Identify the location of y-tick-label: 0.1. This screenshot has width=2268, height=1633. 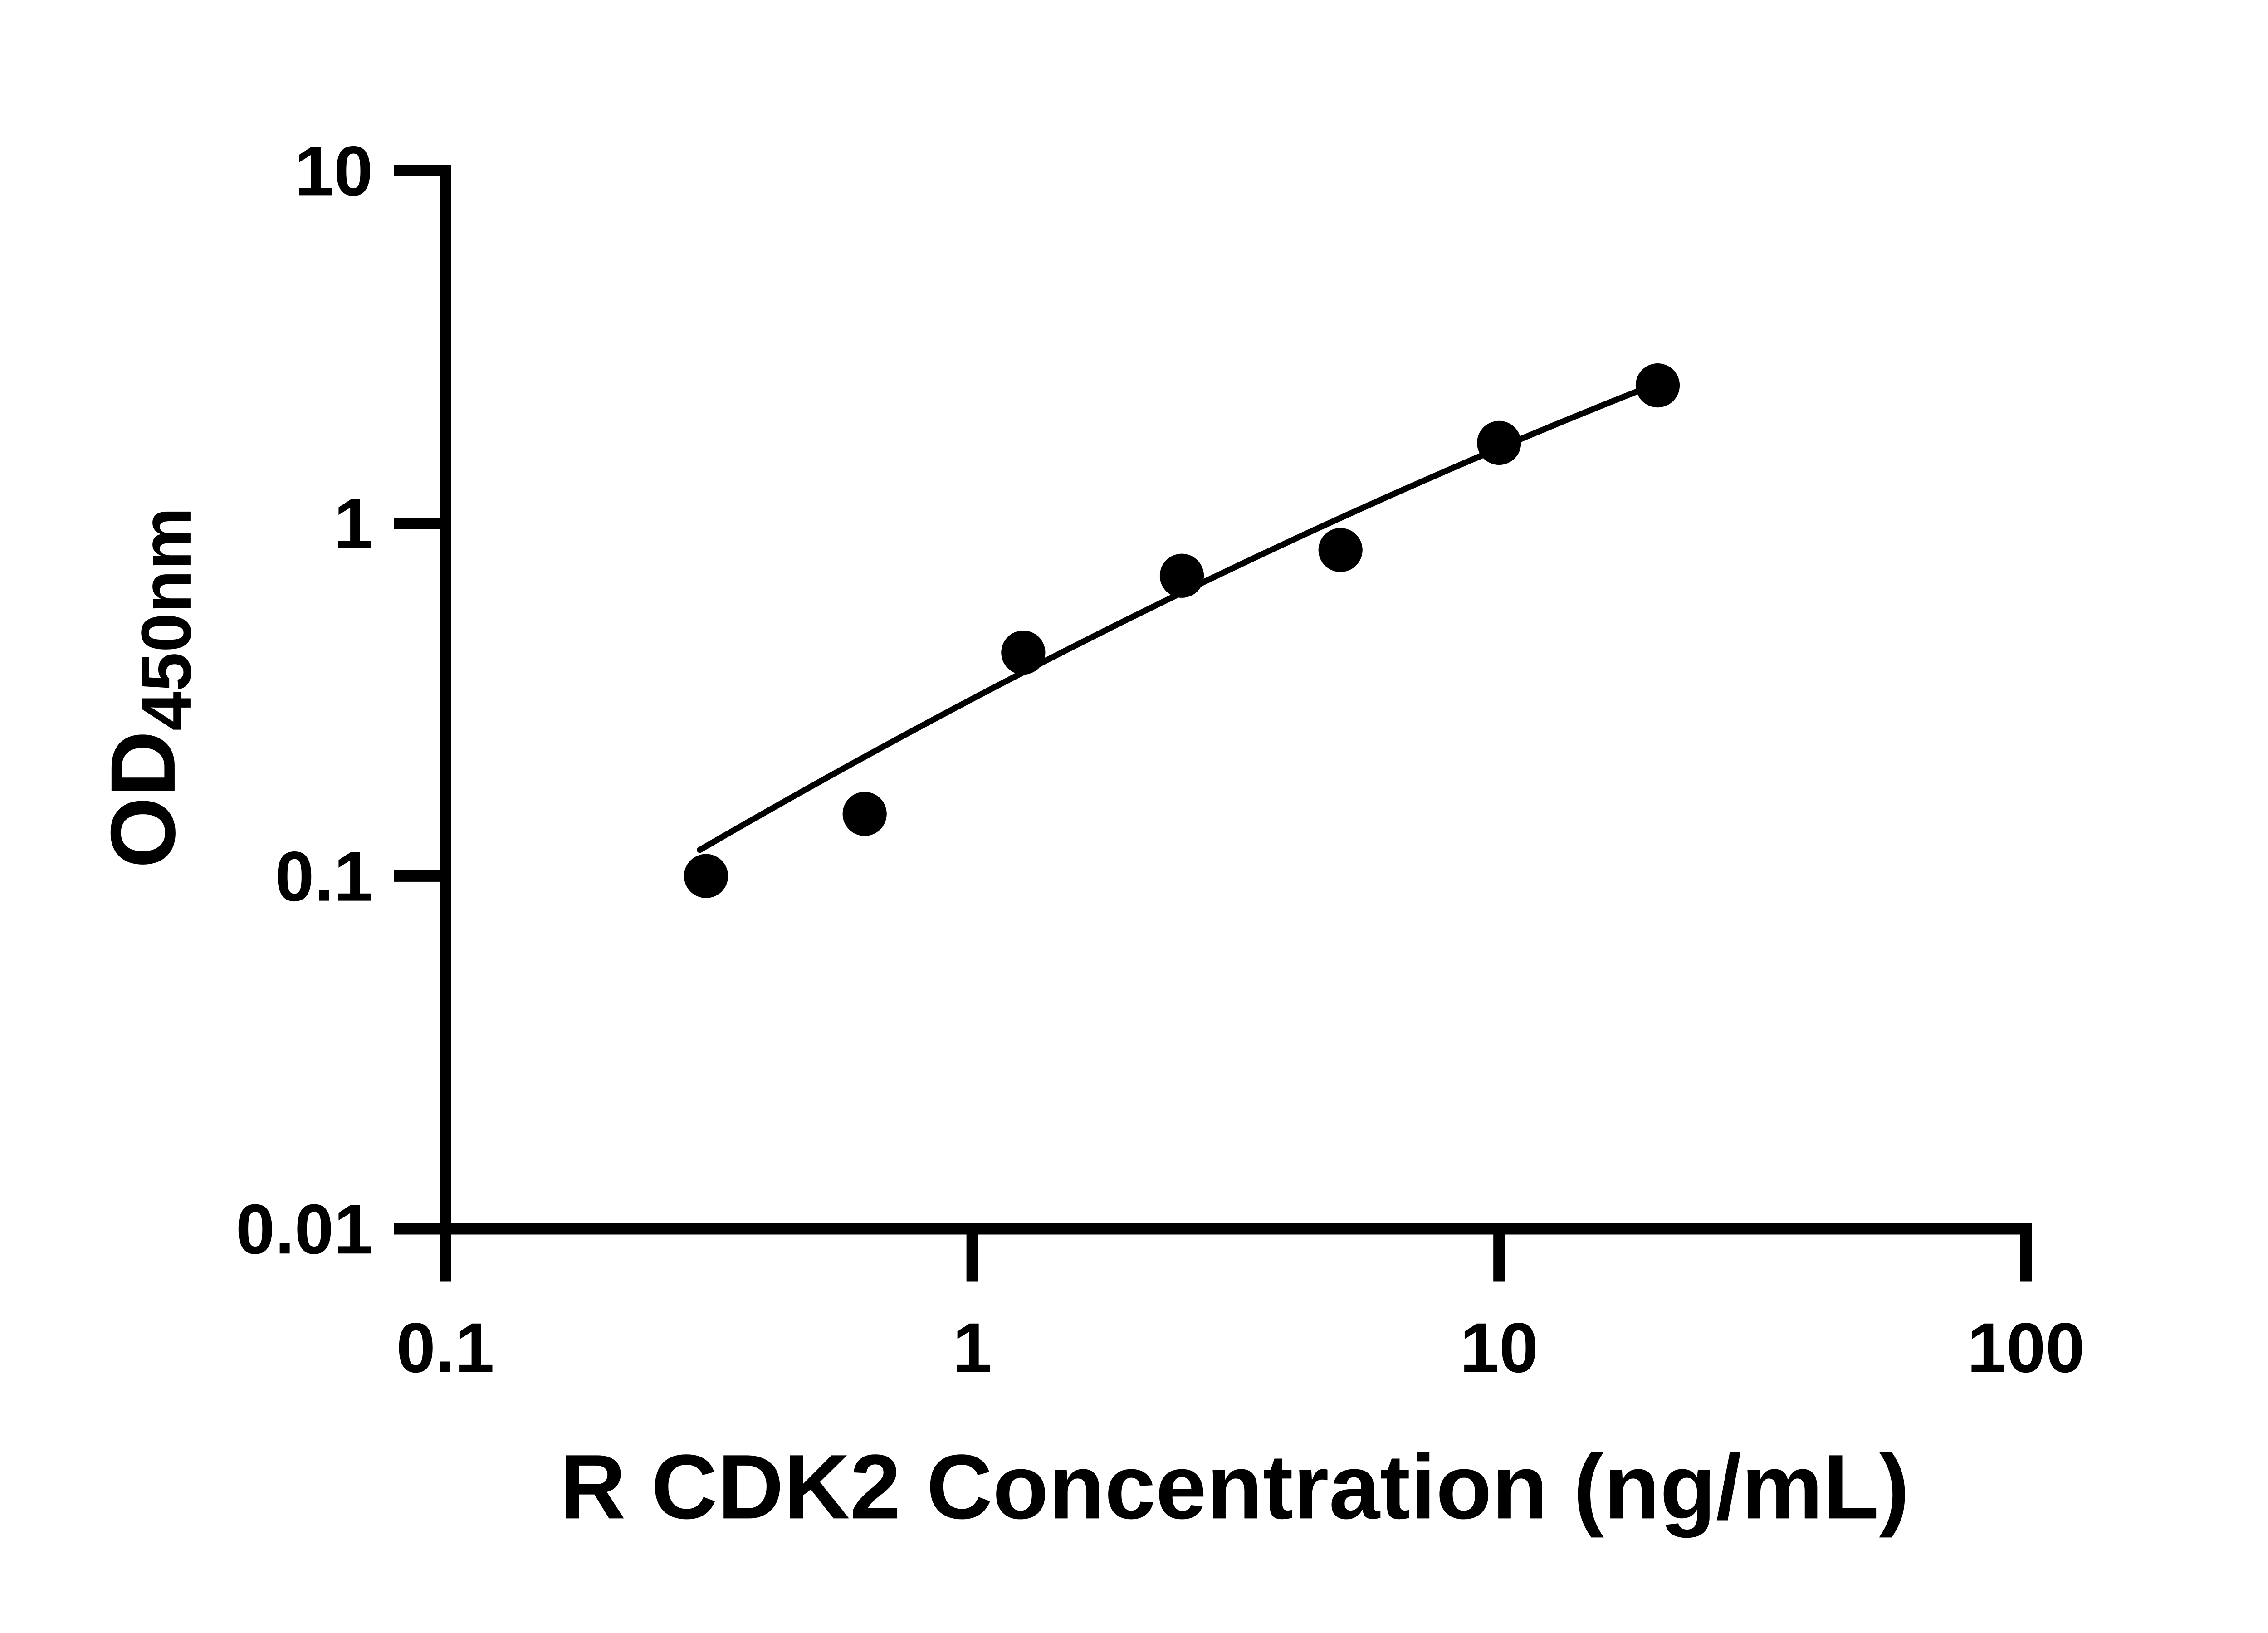
(324, 876).